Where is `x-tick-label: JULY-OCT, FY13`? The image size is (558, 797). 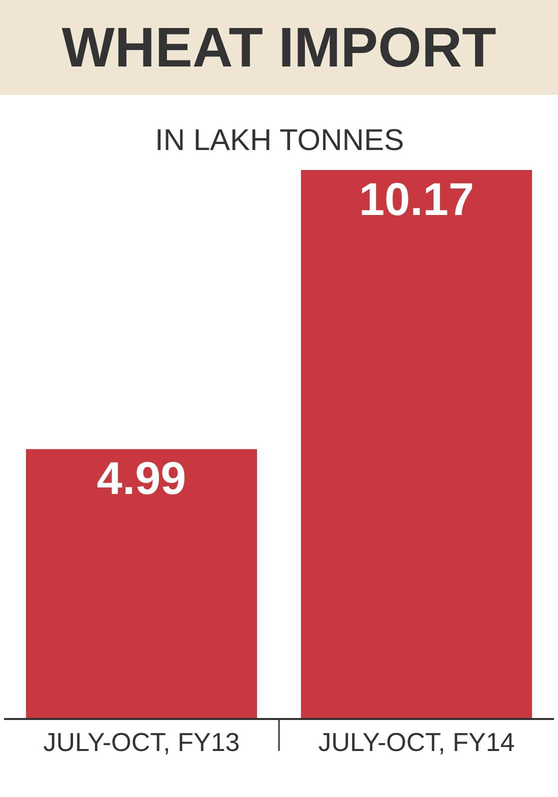
x-tick-label: JULY-OCT, FY13 is located at coordinates (141, 741).